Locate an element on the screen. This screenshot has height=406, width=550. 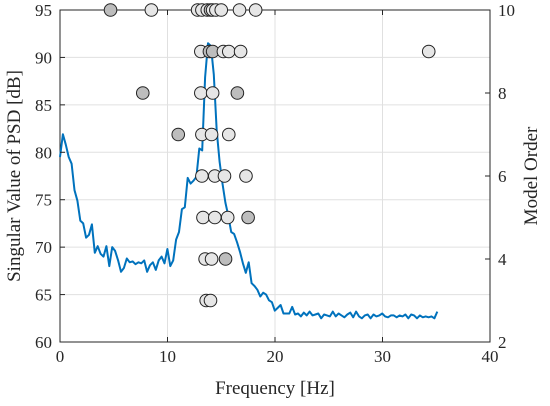
y-tick-label: 90 is located at coordinates (43, 57).